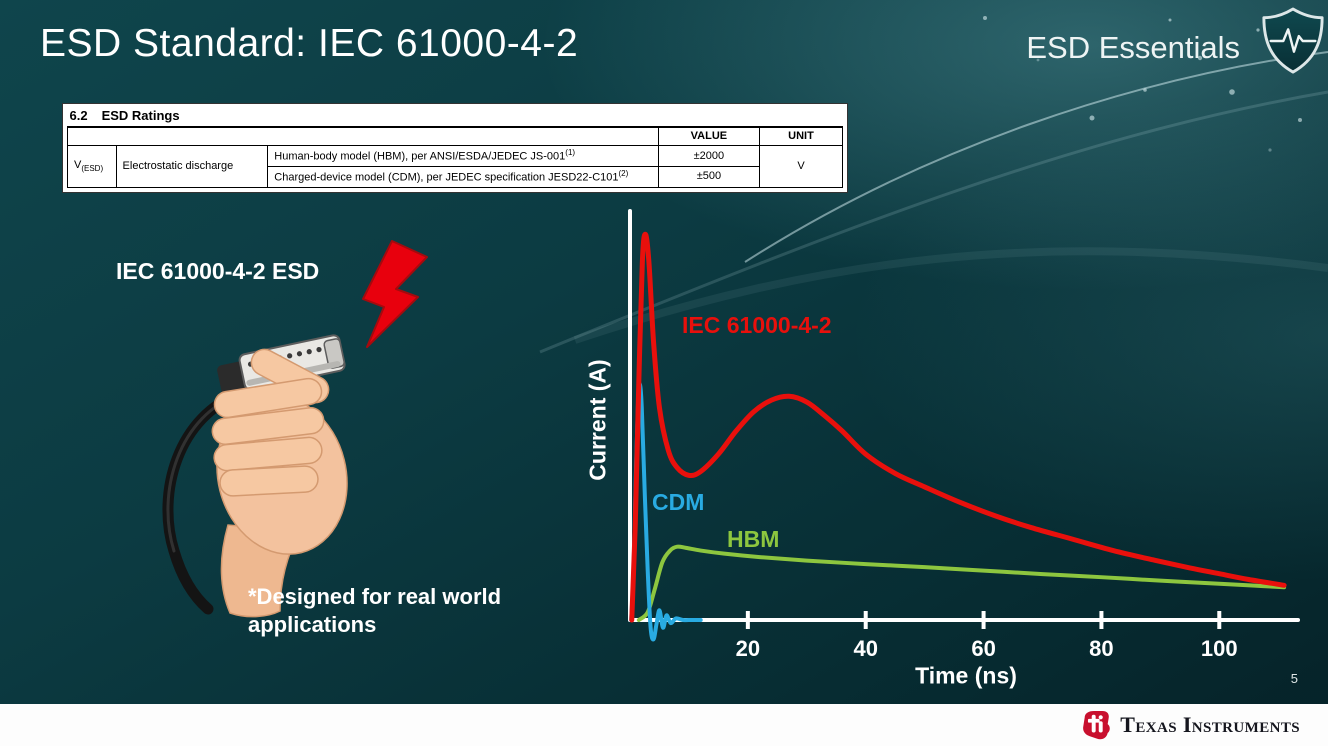 This screenshot has height=746, width=1328. What do you see at coordinates (983, 648) in the screenshot?
I see `svg-text: 60` at bounding box center [983, 648].